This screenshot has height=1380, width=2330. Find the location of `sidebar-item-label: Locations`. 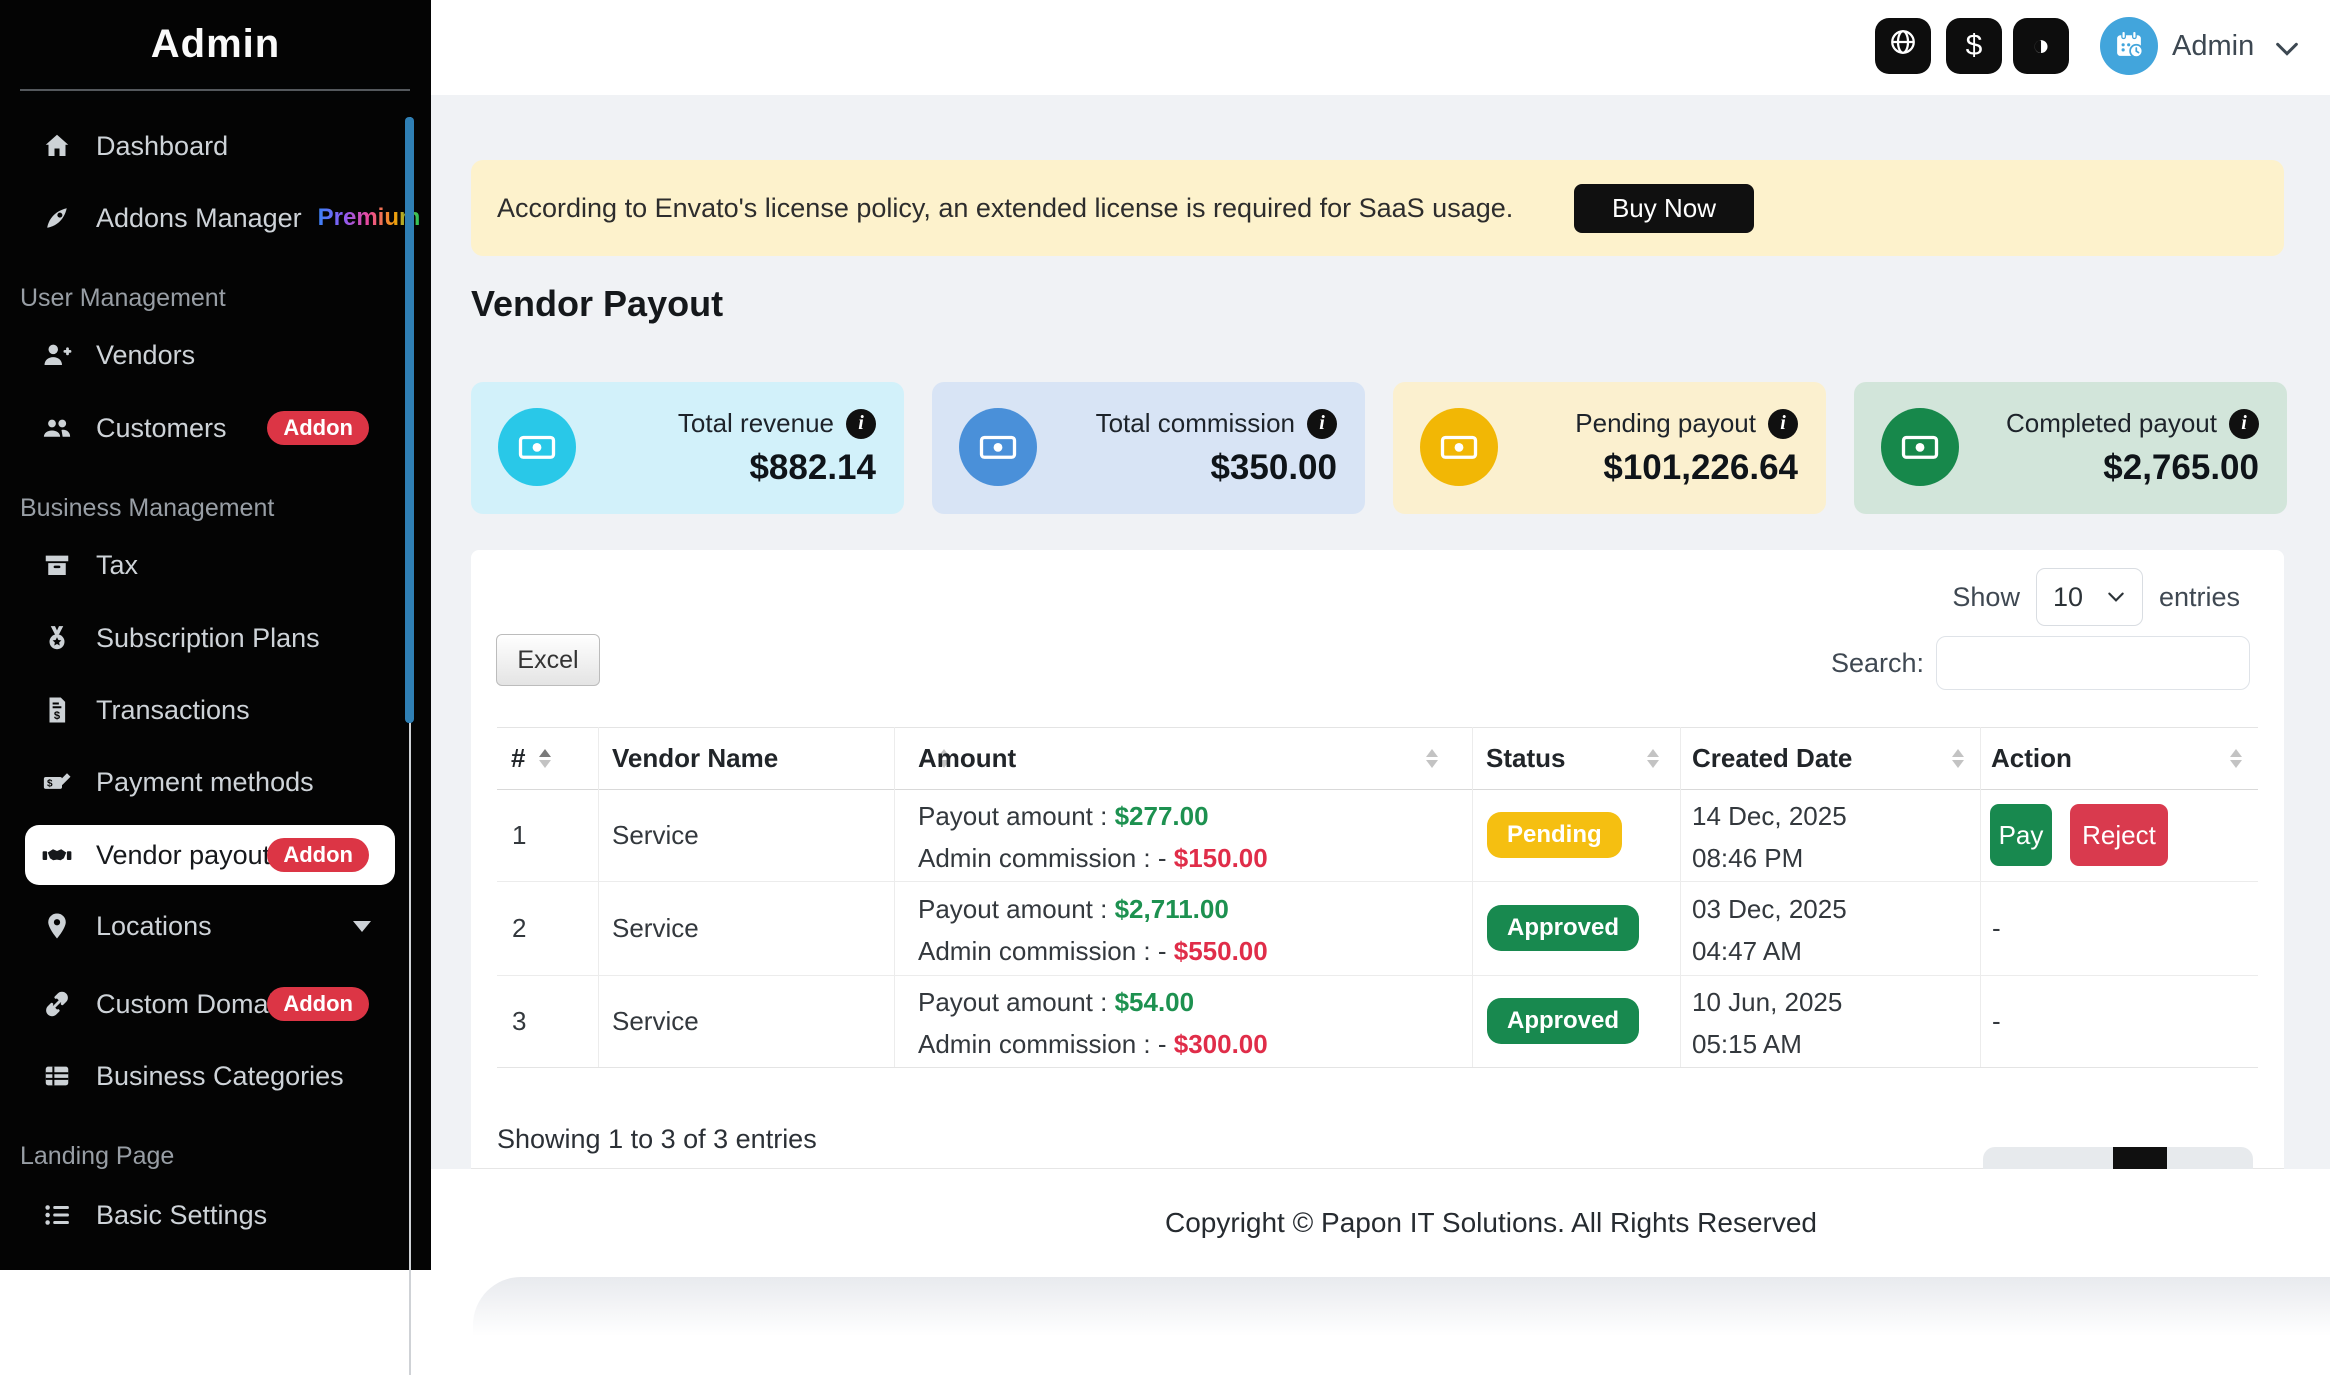

sidebar-item-label: Locations is located at coordinates (154, 925).